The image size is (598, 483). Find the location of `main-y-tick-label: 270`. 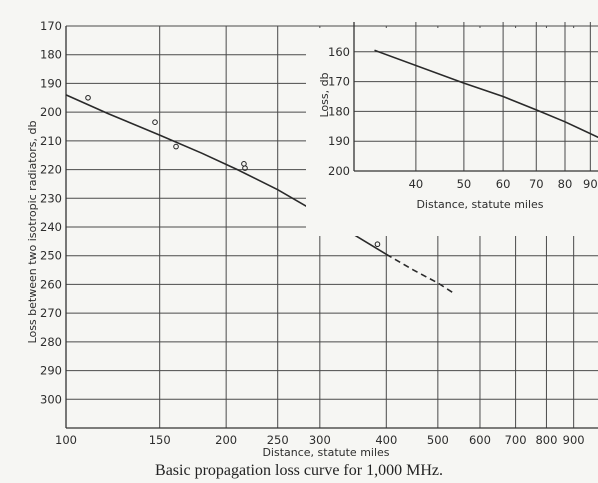

main-y-tick-label: 270 is located at coordinates (51, 313).